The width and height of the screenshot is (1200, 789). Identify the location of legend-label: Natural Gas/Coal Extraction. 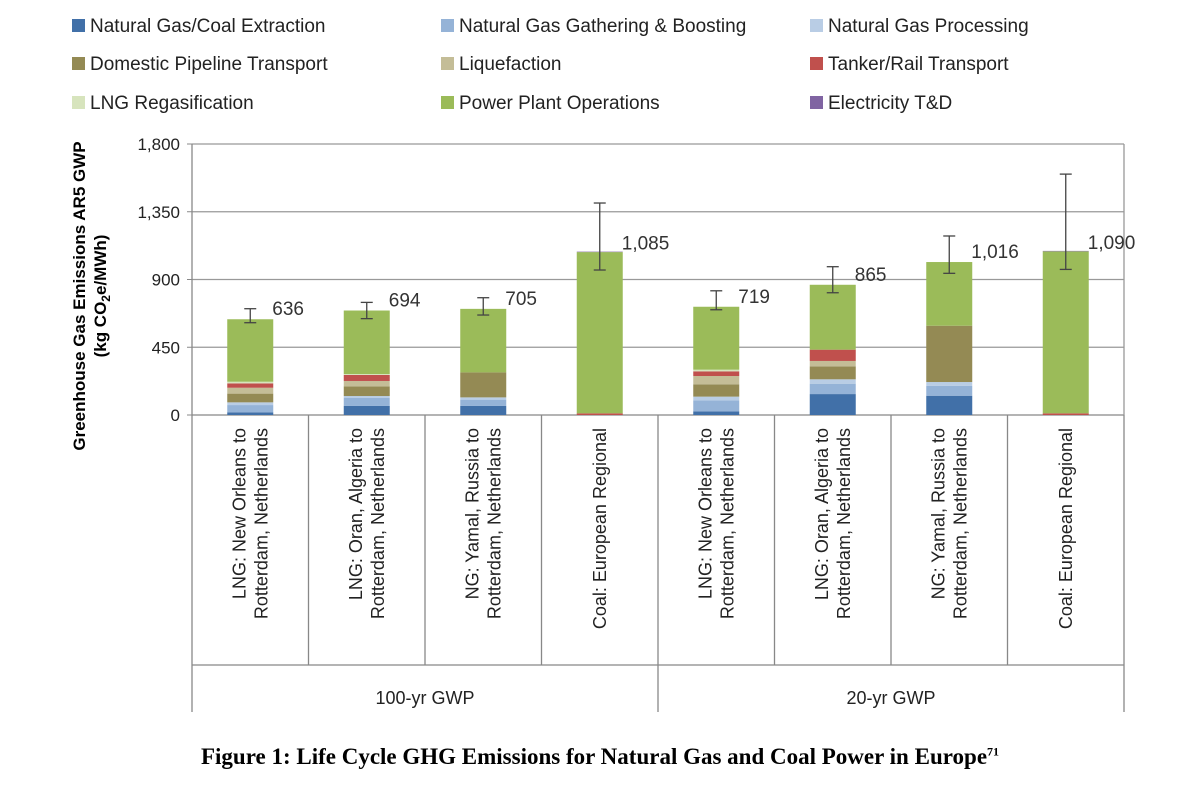
(208, 26).